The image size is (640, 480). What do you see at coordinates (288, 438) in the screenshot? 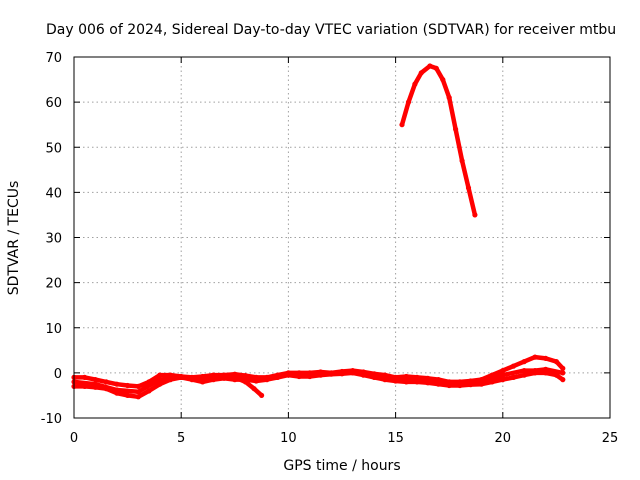
I see `x-tick-label: 10` at bounding box center [288, 438].